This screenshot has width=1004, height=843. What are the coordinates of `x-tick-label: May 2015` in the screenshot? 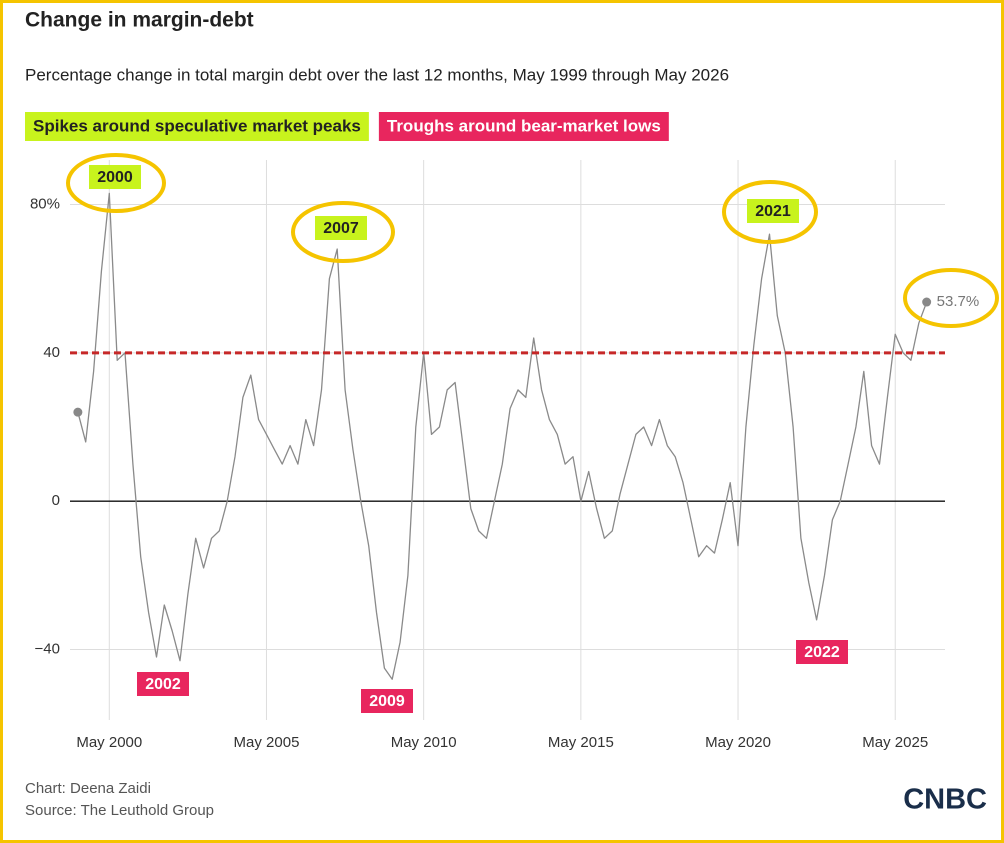 It's located at (581, 742).